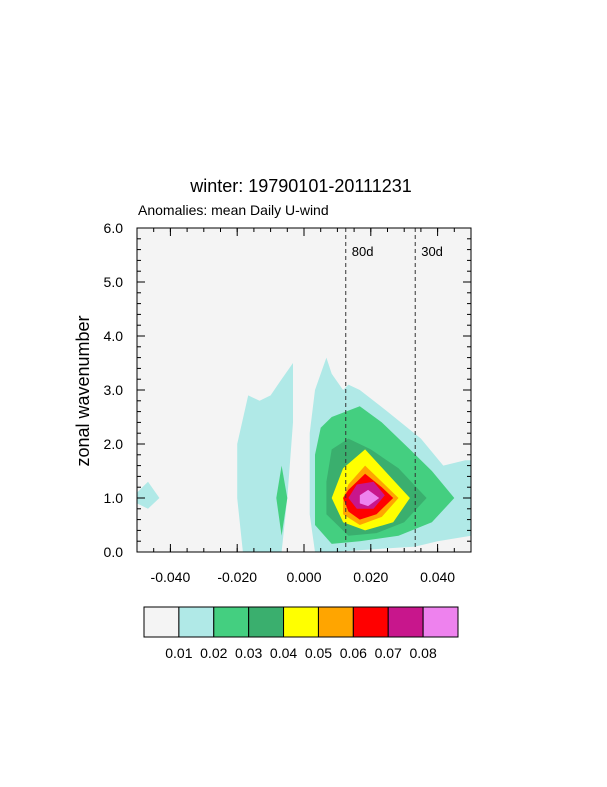 The height and width of the screenshot is (787, 607). I want to click on y-tick-label: 3.0, so click(114, 390).